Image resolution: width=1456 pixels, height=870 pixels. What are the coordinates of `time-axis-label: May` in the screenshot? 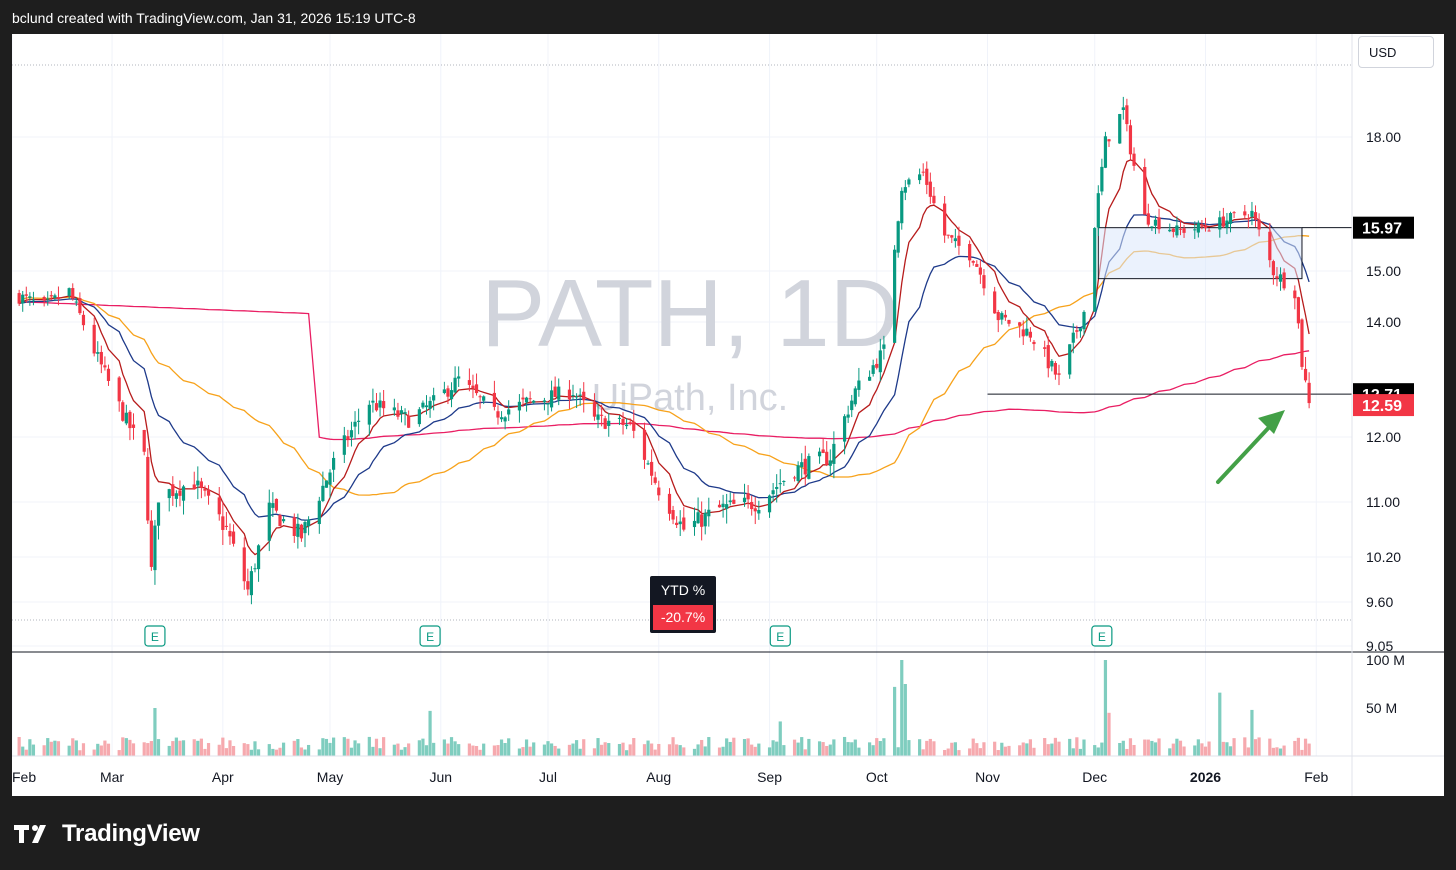 It's located at (330, 777).